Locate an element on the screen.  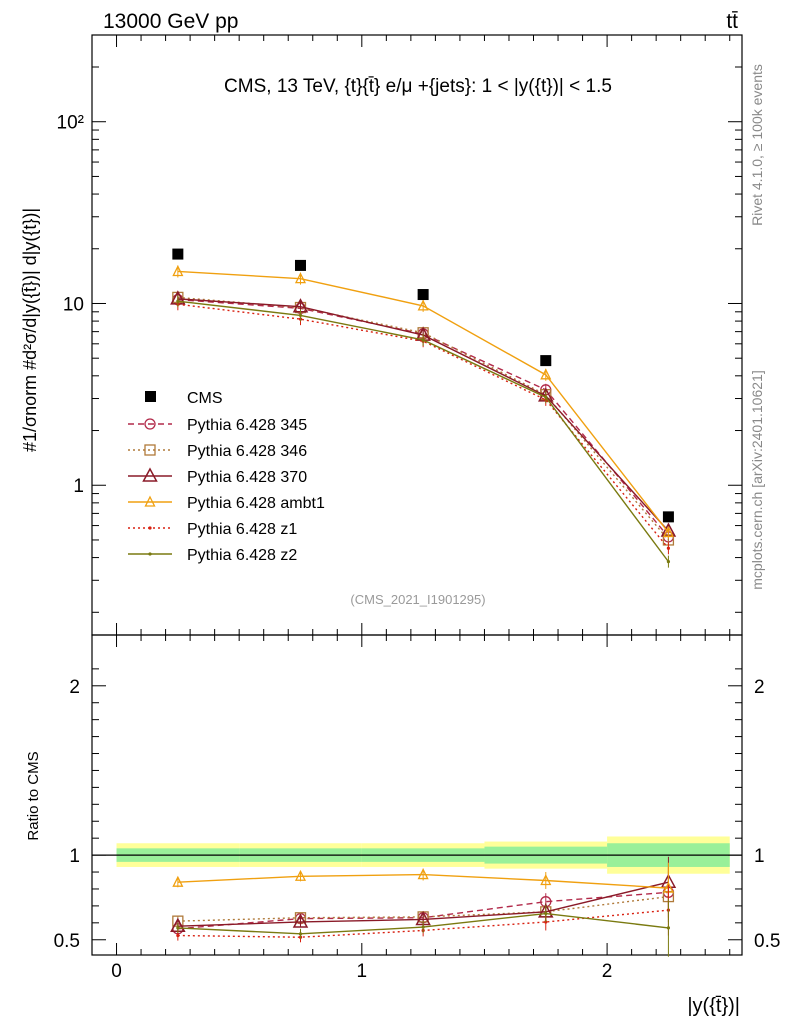
analysis-tag: (CMS_2021_I1901295) is located at coordinates (417, 599).